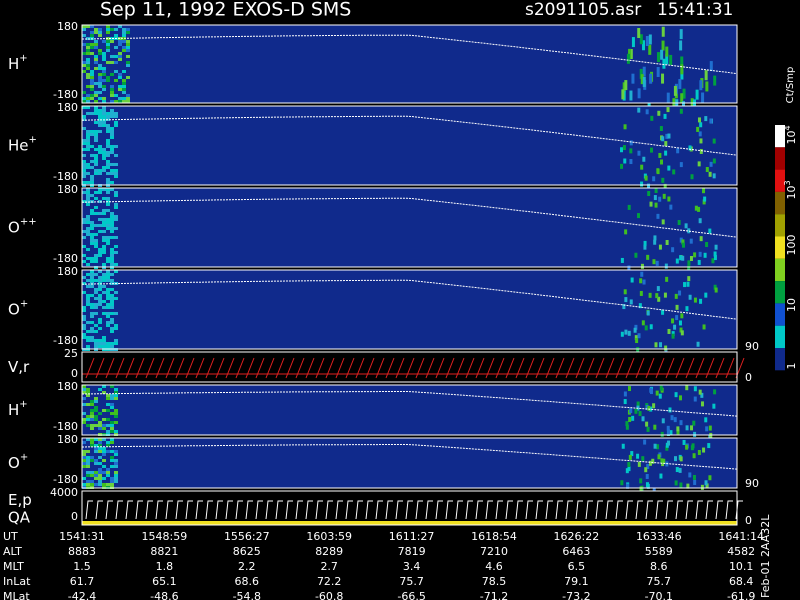 The height and width of the screenshot is (600, 800). Describe the element at coordinates (409, 463) in the screenshot. I see `panel-frame` at that location.